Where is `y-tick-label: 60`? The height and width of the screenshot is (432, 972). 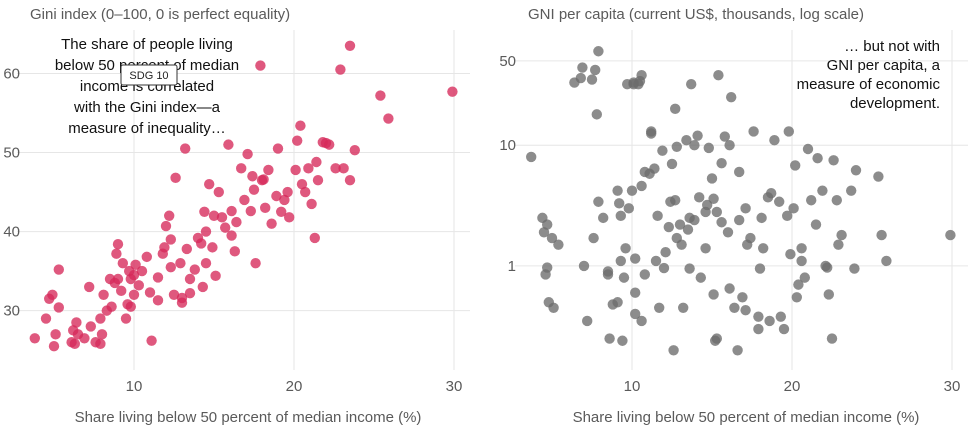
y-tick-label: 60 is located at coordinates (11, 73).